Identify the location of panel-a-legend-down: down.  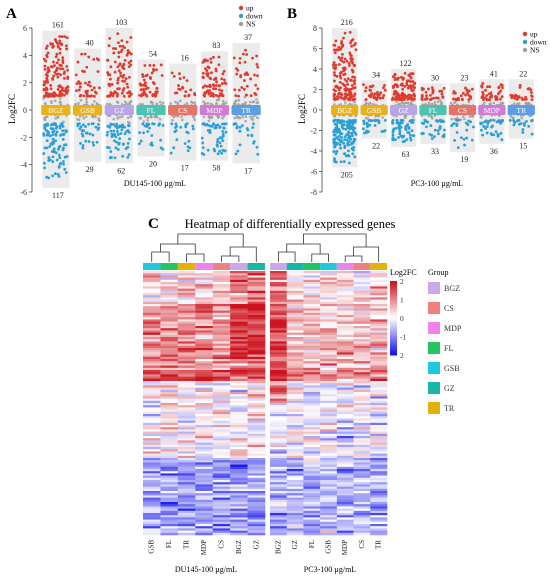
(254, 16).